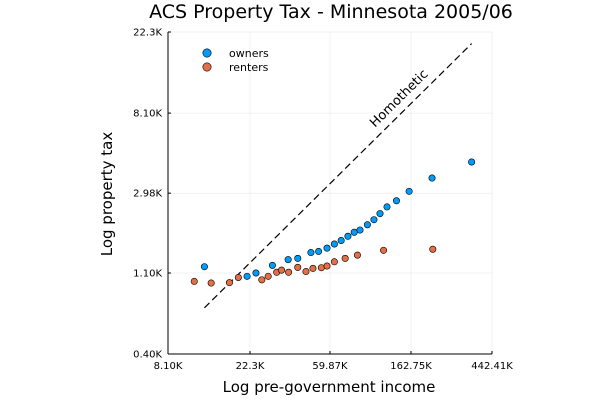 The height and width of the screenshot is (400, 600). Describe the element at coordinates (331, 12) in the screenshot. I see `chart-title: ACS Property Tax - Minnesota 2005/06` at that location.